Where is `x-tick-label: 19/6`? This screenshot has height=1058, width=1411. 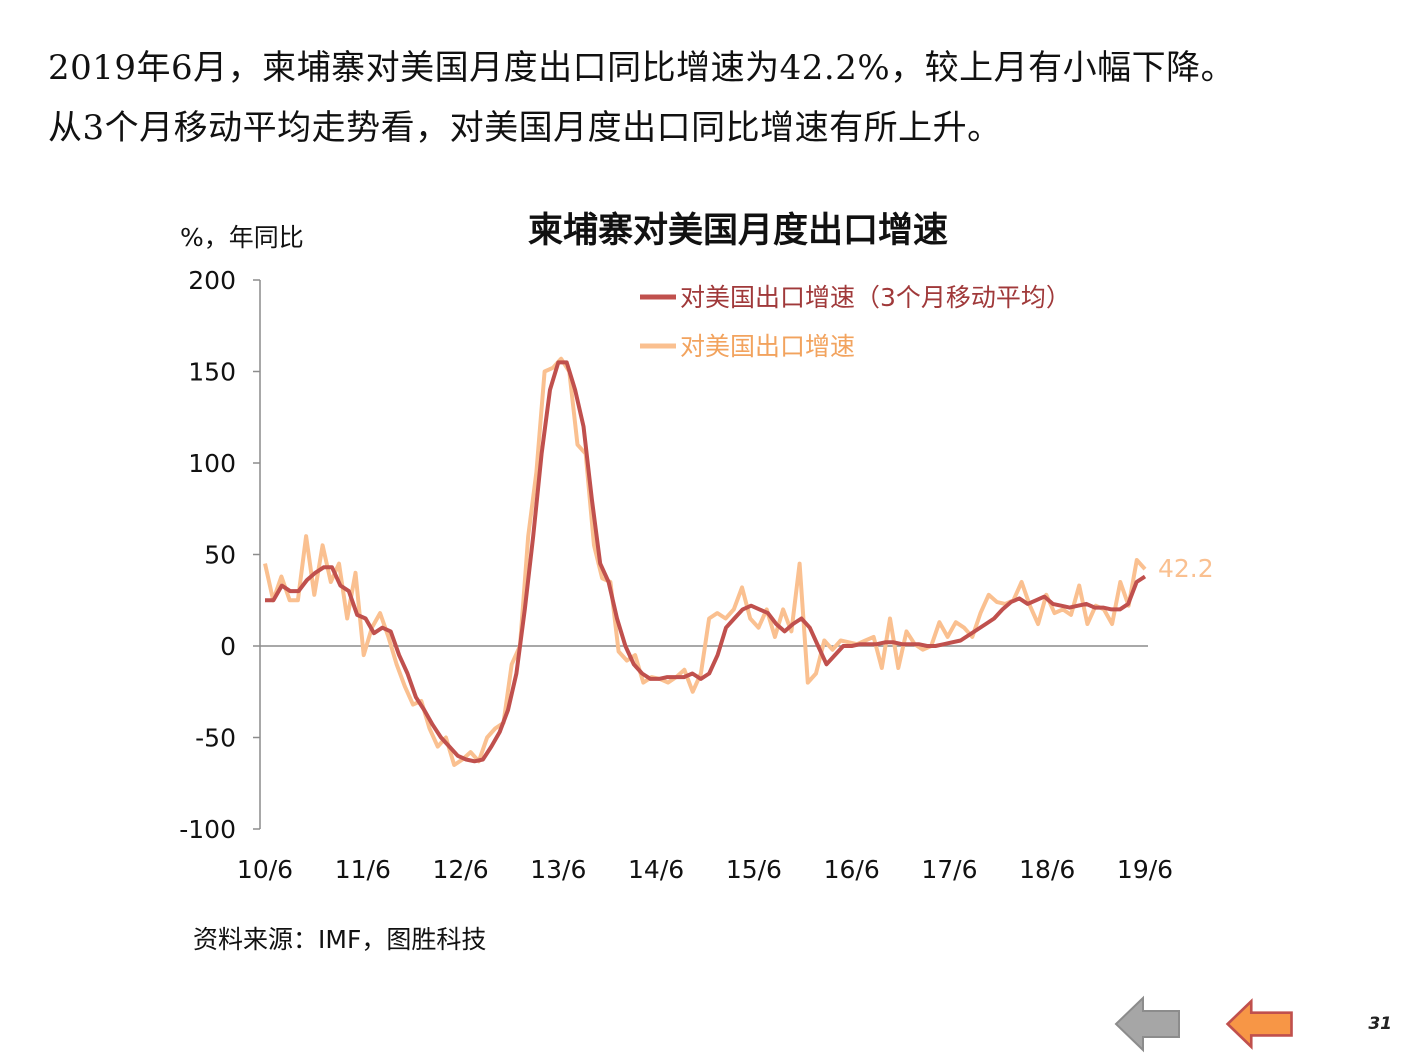
x-tick-label: 19/6 is located at coordinates (1145, 869).